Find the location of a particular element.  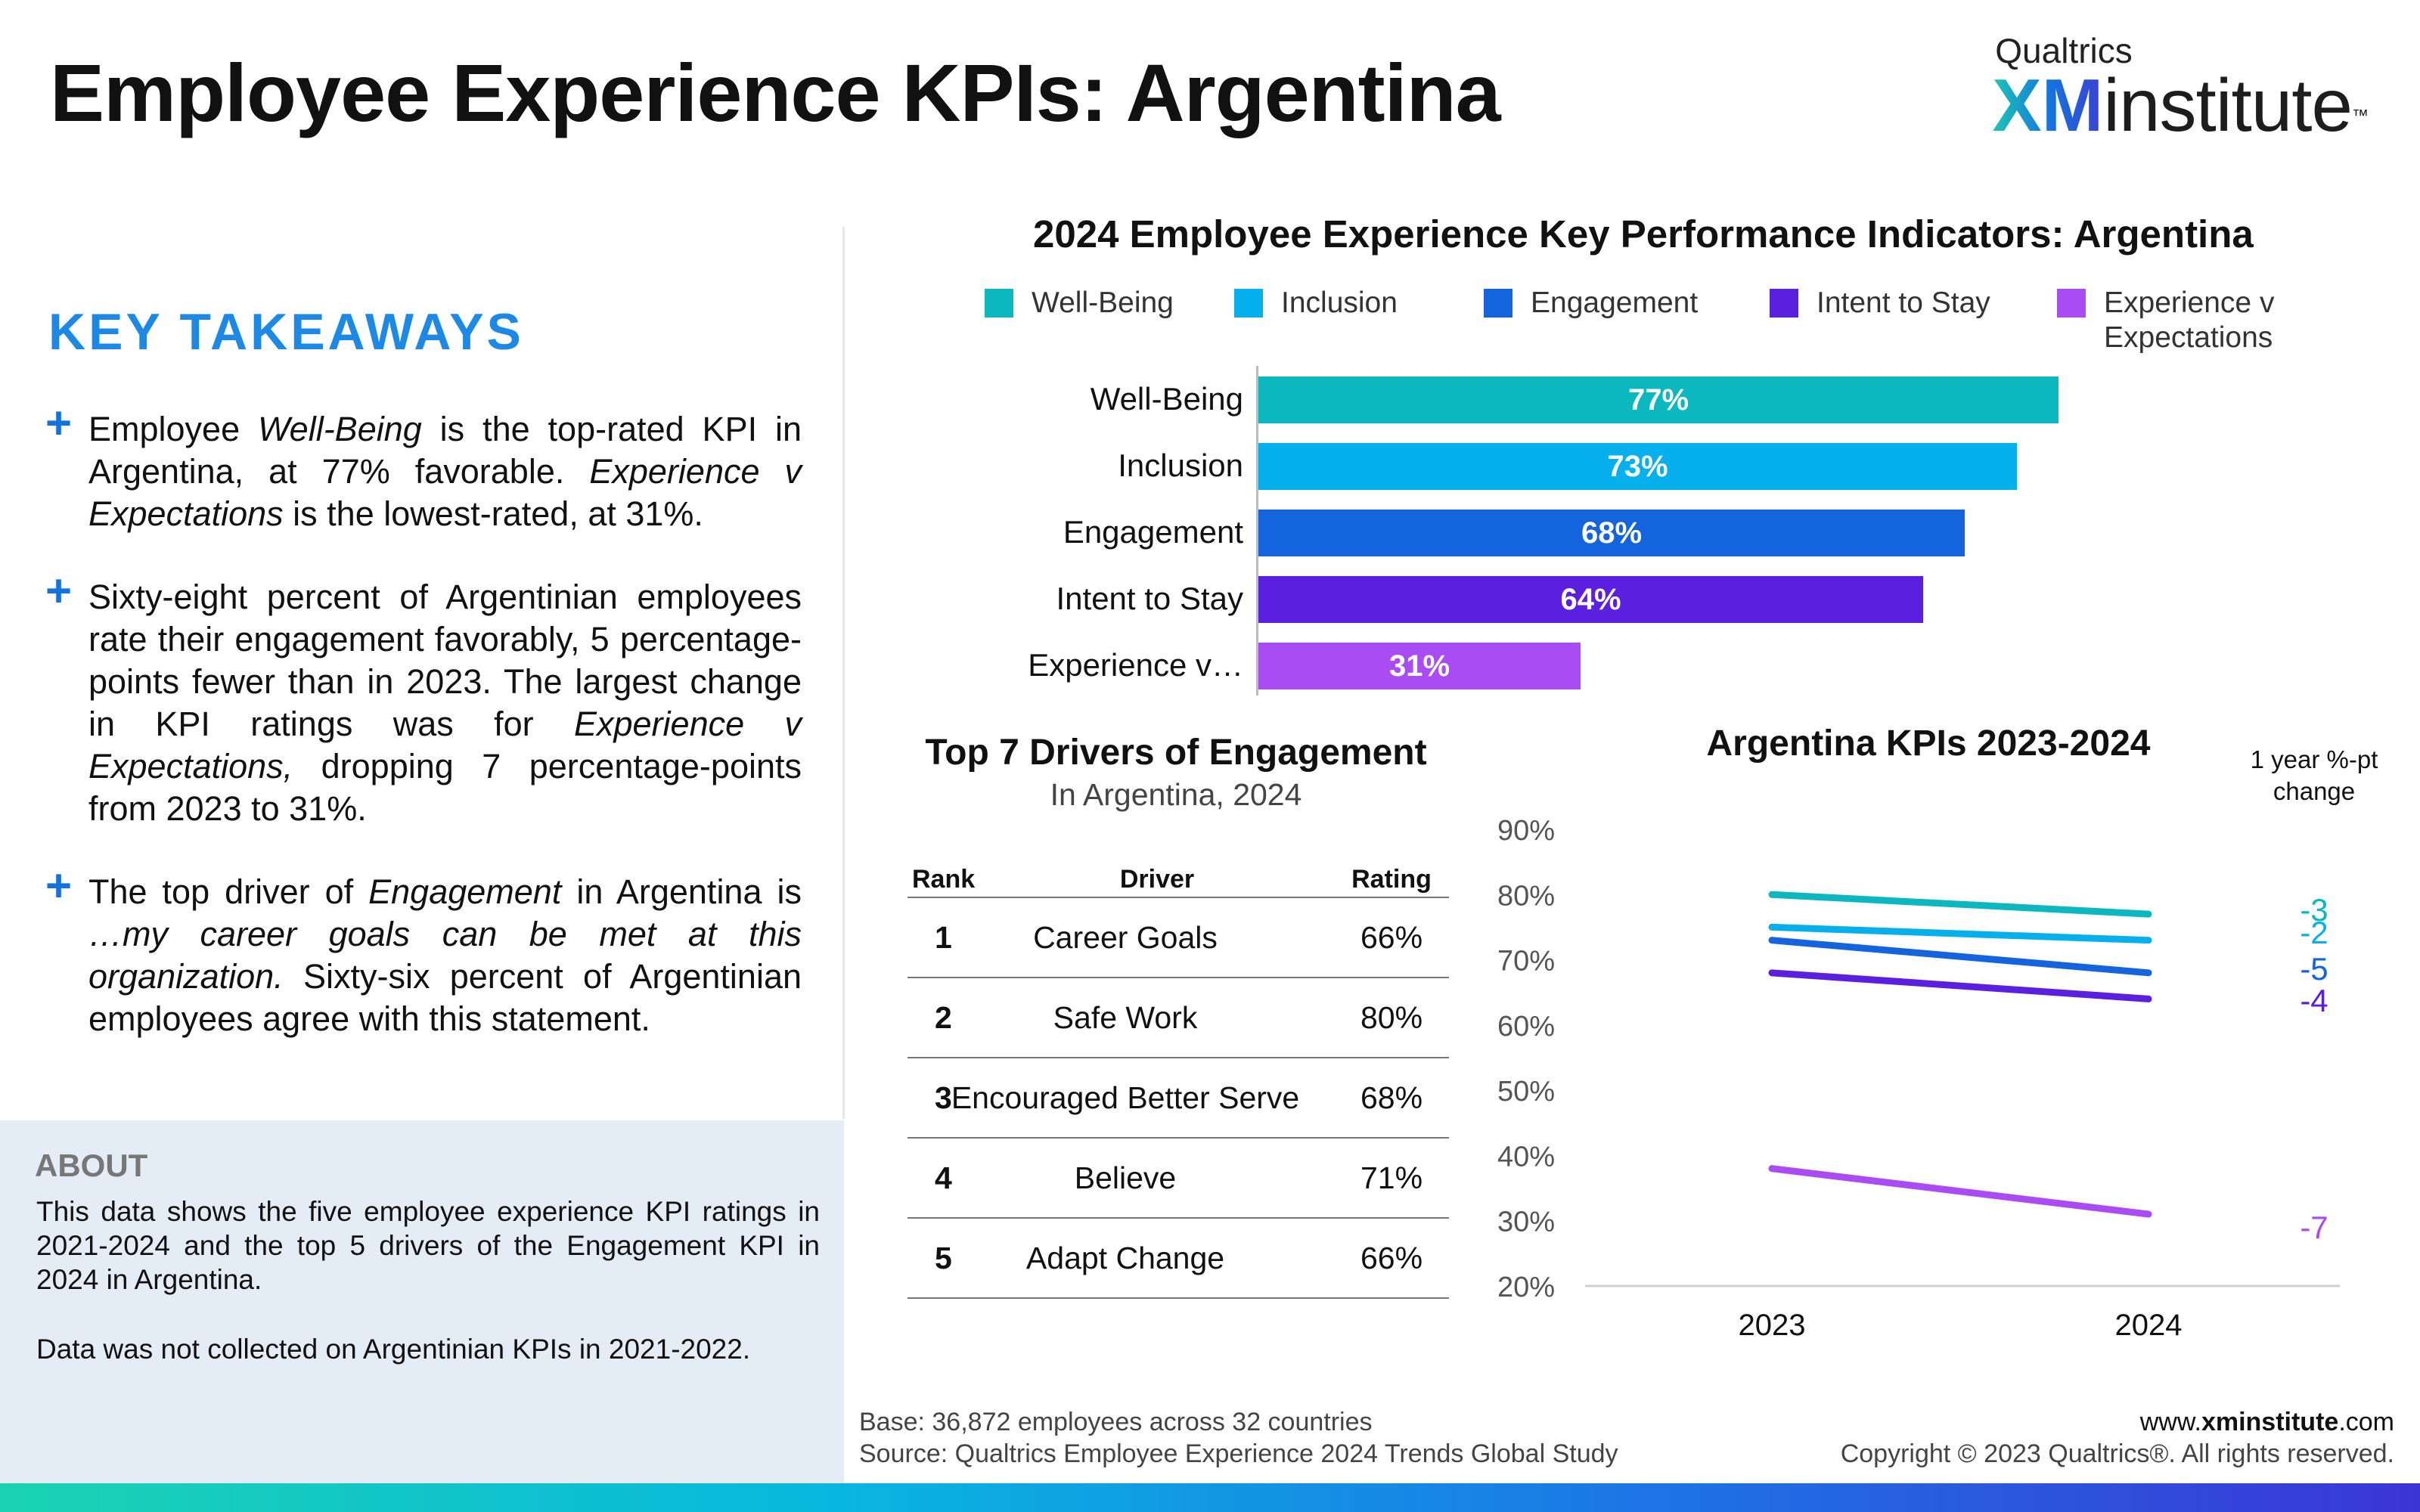

change-column-title: 1 year %-pt change is located at coordinates (2314, 775).